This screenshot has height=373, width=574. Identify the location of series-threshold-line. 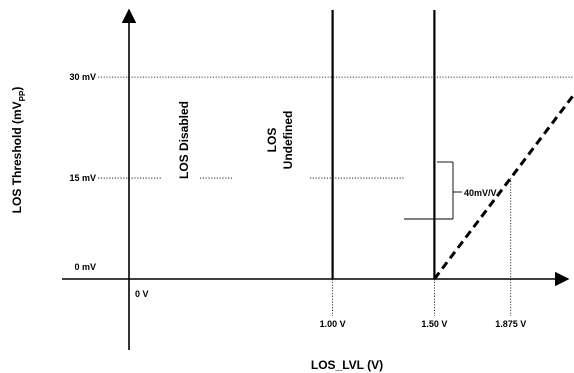
(503, 185).